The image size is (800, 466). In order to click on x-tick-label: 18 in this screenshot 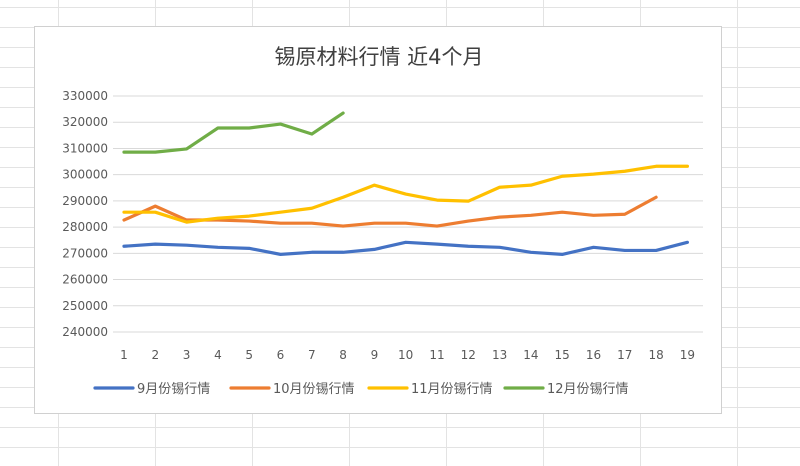, I will do `click(655, 355)`.